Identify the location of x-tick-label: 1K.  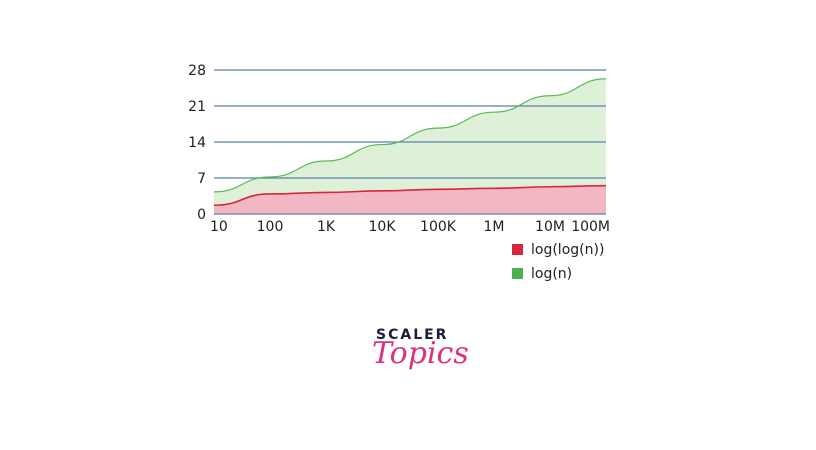
(326, 227).